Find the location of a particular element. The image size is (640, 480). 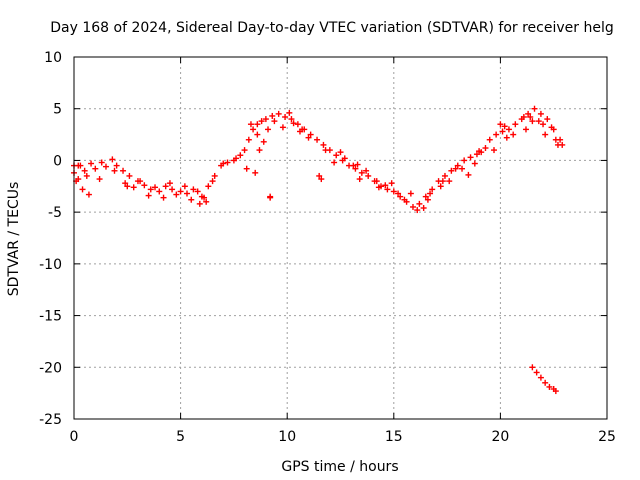

x-tick-label: 5 is located at coordinates (180, 437).